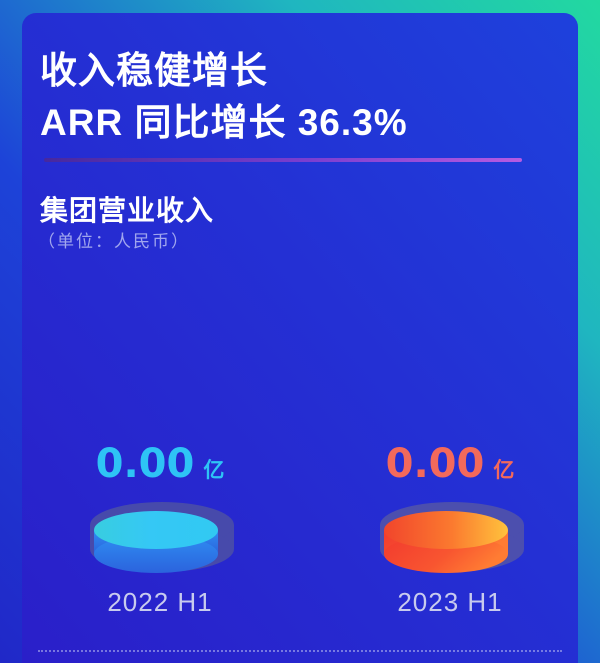  I want to click on value-label-2022h1: 0.00 亿, so click(160, 465).